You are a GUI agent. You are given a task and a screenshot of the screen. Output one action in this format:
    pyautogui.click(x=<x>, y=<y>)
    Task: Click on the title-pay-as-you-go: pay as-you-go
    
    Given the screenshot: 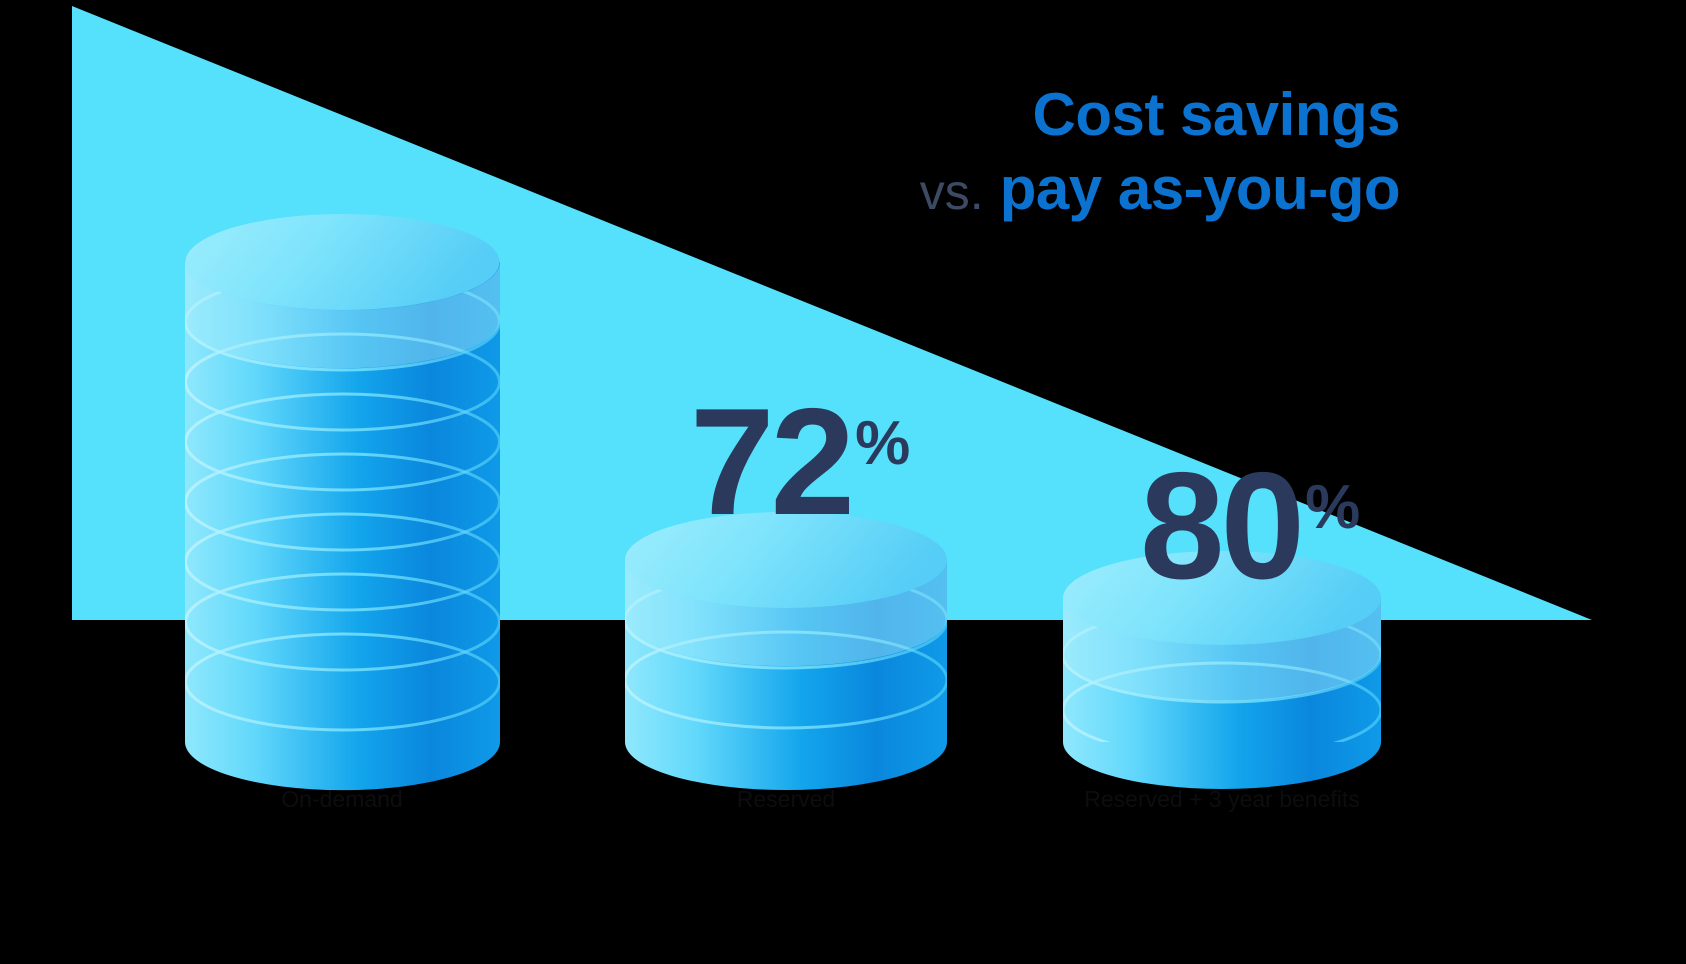 What is the action you would take?
    pyautogui.click(x=1200, y=188)
    